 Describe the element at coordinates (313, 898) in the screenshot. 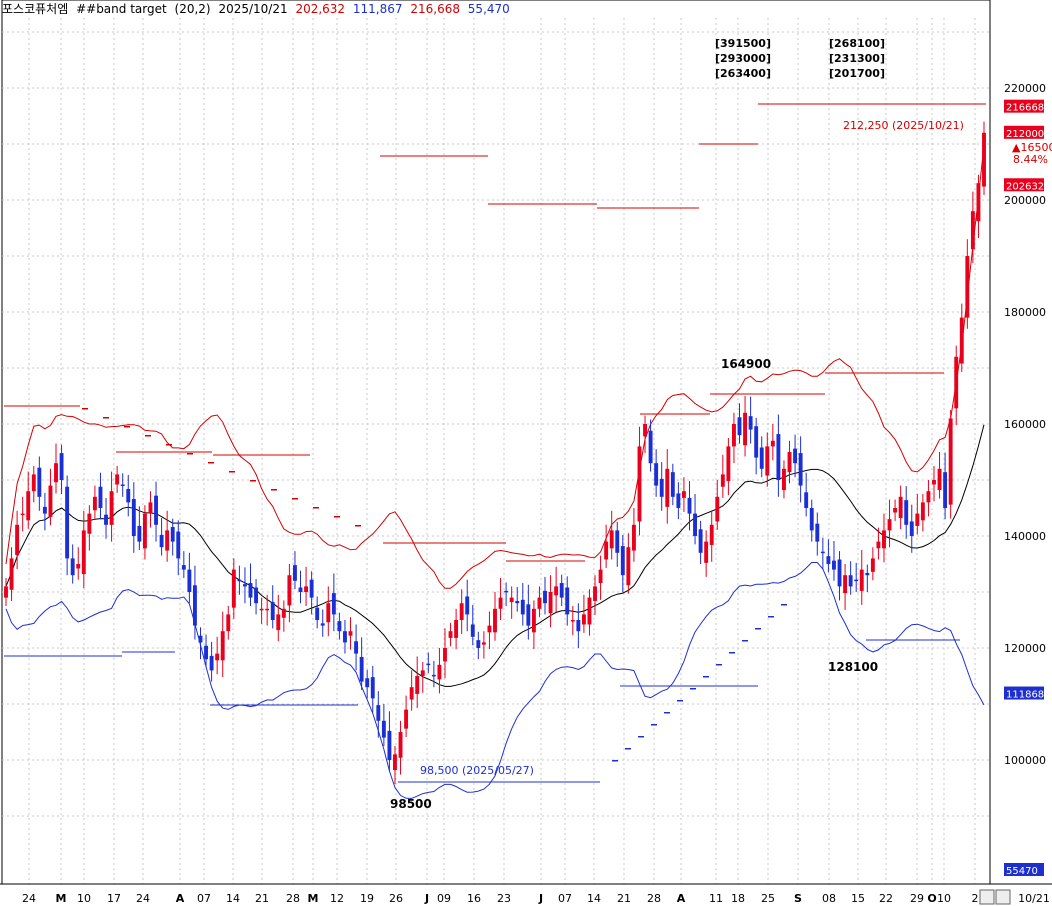

I see `x-tick-label: M` at that location.